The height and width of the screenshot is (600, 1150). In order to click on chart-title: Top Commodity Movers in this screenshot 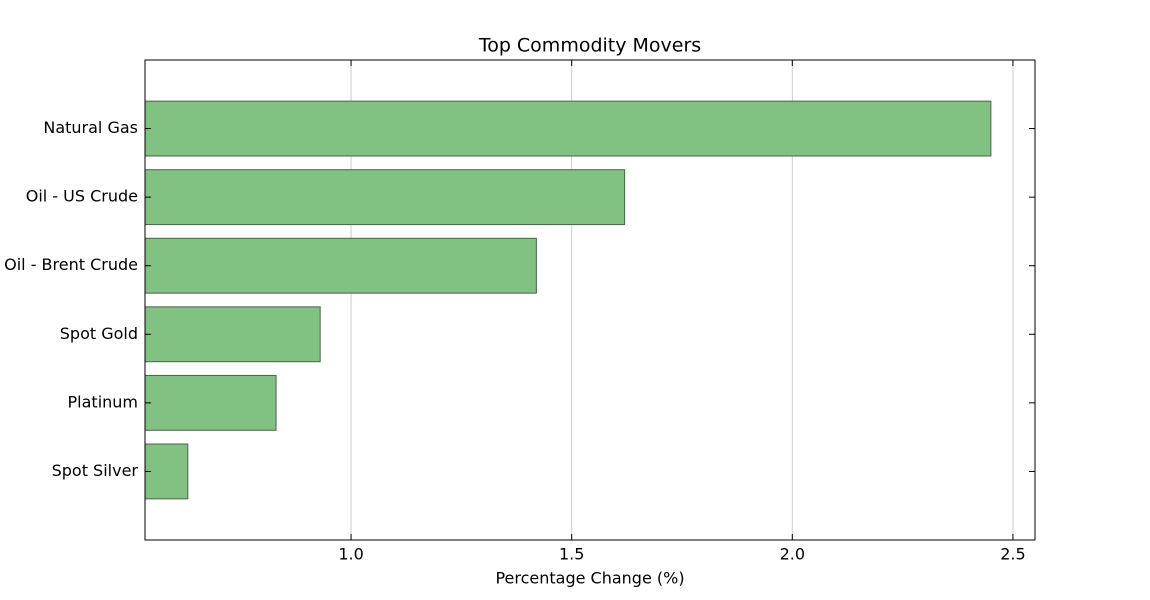, I will do `click(589, 46)`.